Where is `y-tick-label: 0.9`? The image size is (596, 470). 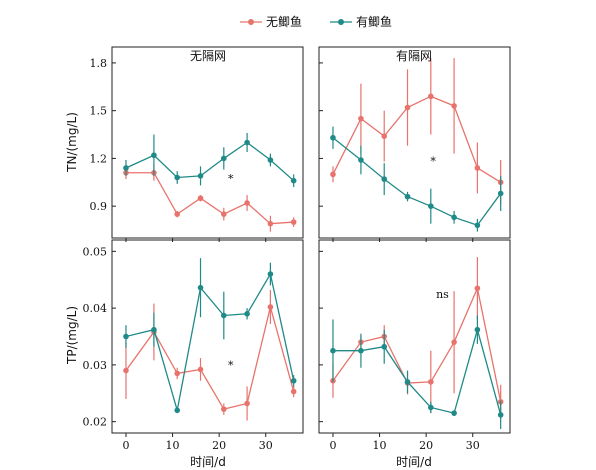 y-tick-label: 0.9 is located at coordinates (99, 206).